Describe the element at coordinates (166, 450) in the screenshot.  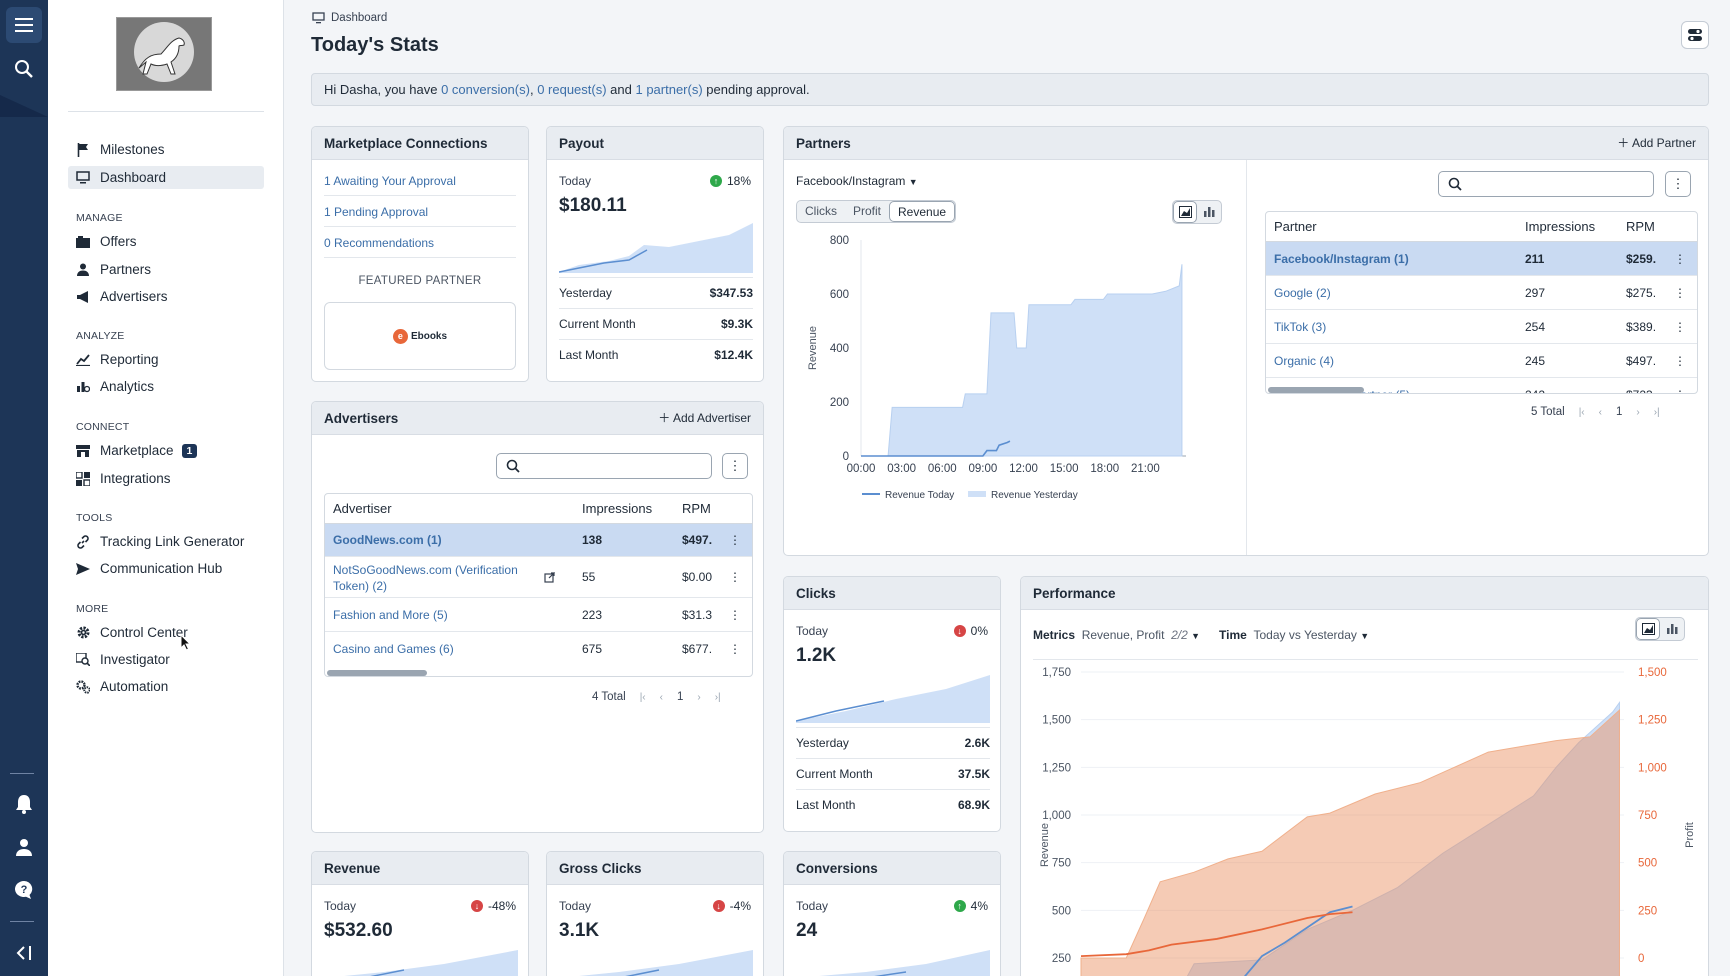
I see `sidebar-item-marketplace: Marketplace 1` at that location.